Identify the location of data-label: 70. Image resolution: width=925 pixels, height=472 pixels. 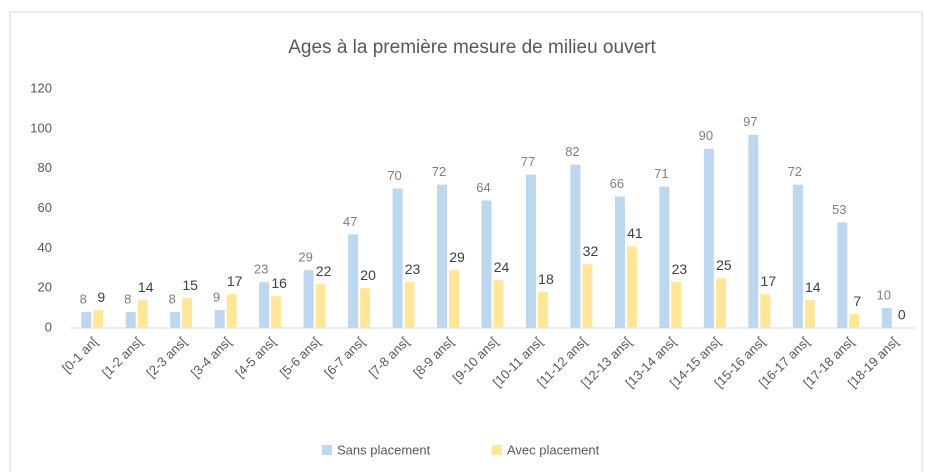
(394, 175).